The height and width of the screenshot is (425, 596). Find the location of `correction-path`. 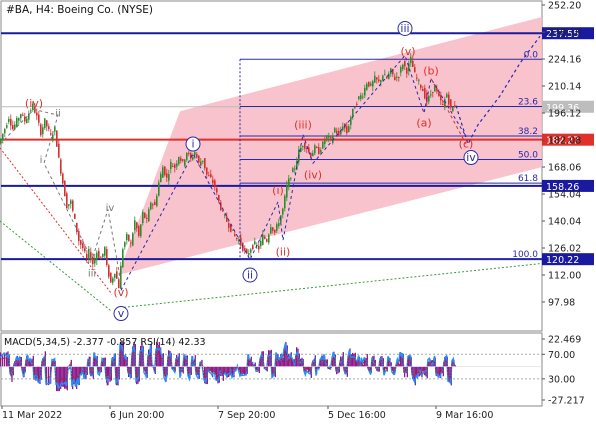

correction-path is located at coordinates (448, 111).